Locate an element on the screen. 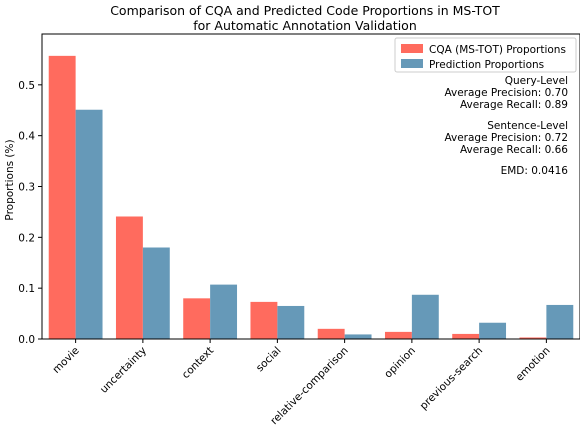 The width and height of the screenshot is (580, 426). y-tick-label: 0.4 is located at coordinates (26, 137).